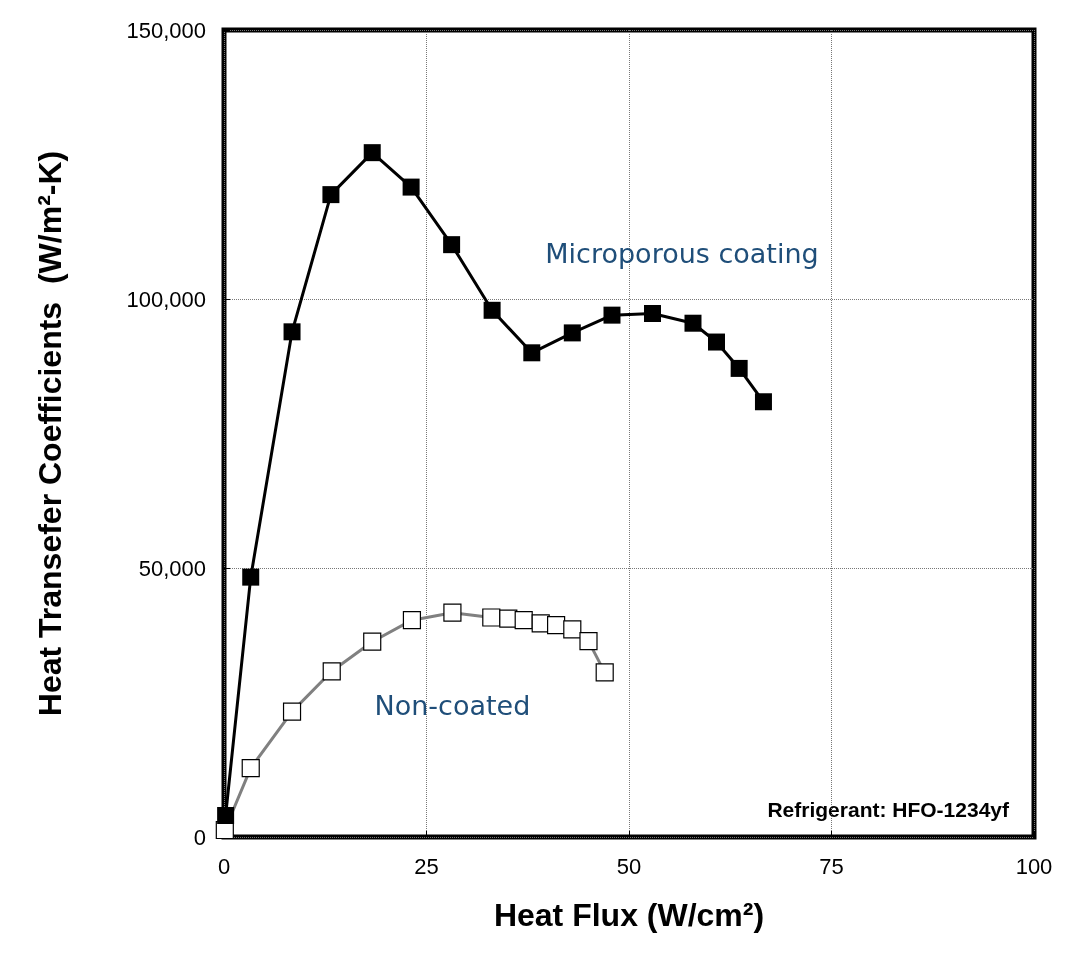  Describe the element at coordinates (682, 253) in the screenshot. I see `text: Microporous coating` at that location.